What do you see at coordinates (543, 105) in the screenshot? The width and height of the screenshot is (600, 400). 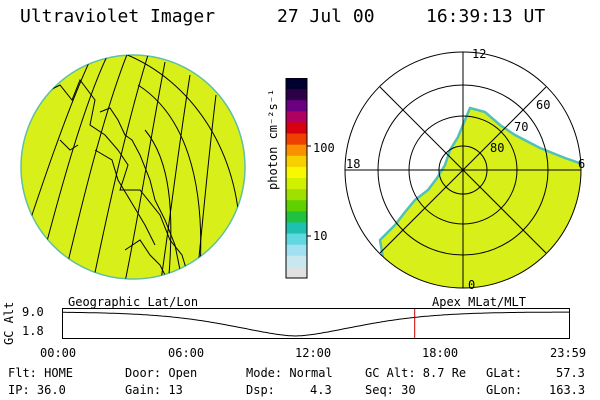 I see `mlat-label-60: 60` at bounding box center [543, 105].